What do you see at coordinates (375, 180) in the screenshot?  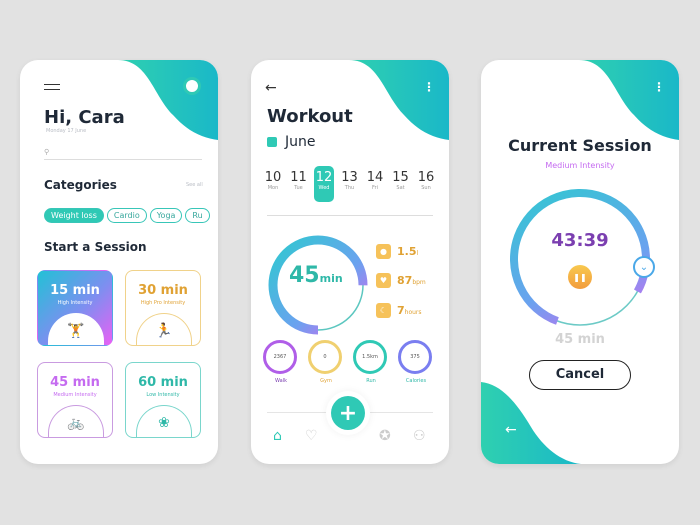 I see `day-14: 14 Fri` at bounding box center [375, 180].